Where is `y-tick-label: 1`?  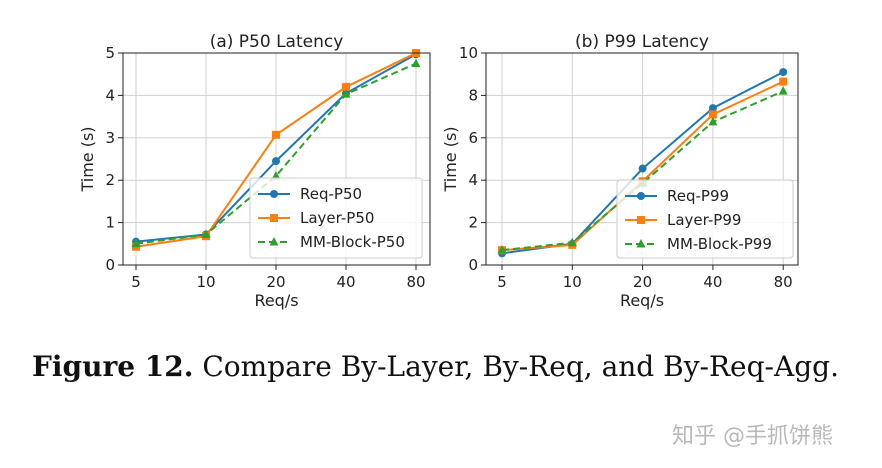 y-tick-label: 1 is located at coordinates (110, 223).